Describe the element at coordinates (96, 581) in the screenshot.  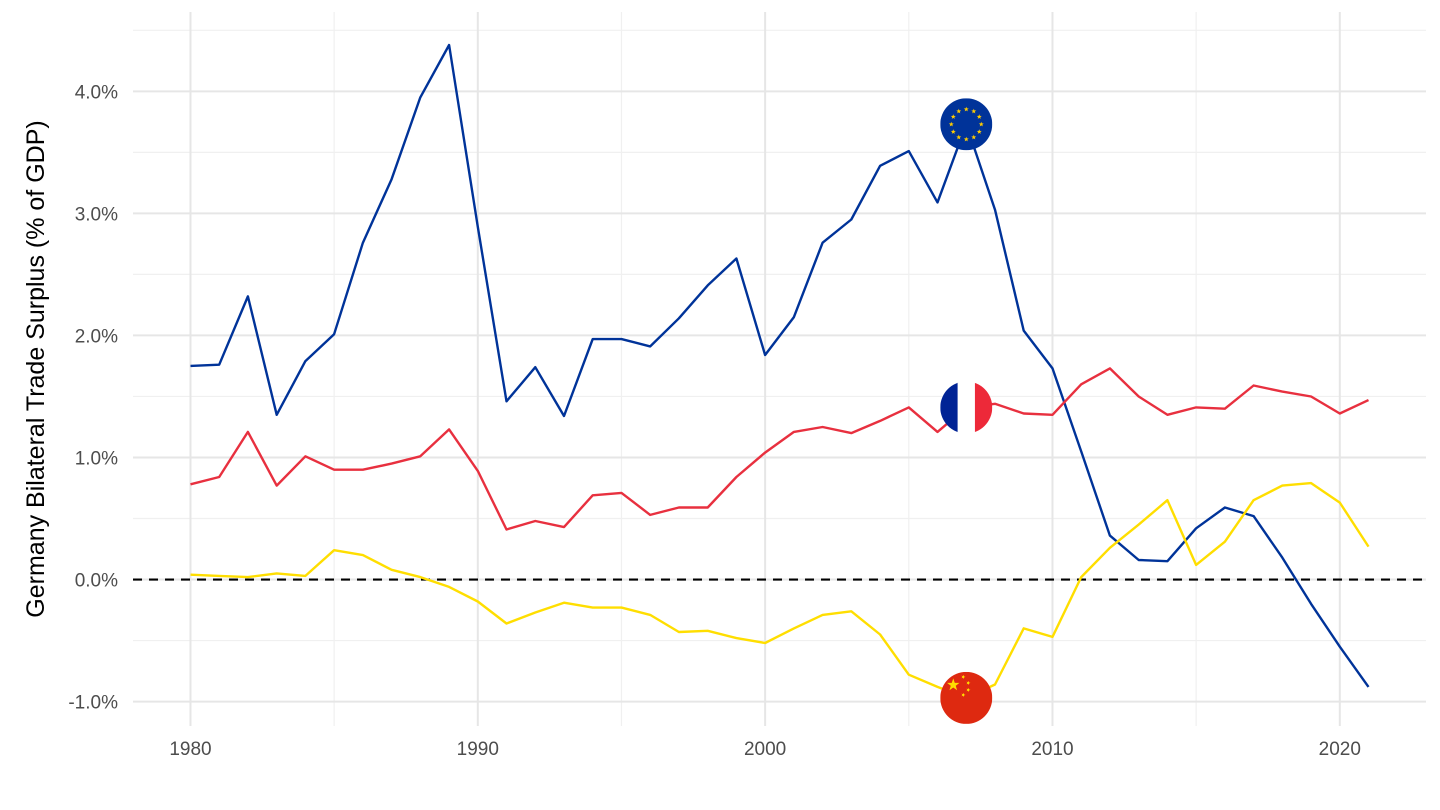
I see `y-tick-label: 0.0%` at that location.